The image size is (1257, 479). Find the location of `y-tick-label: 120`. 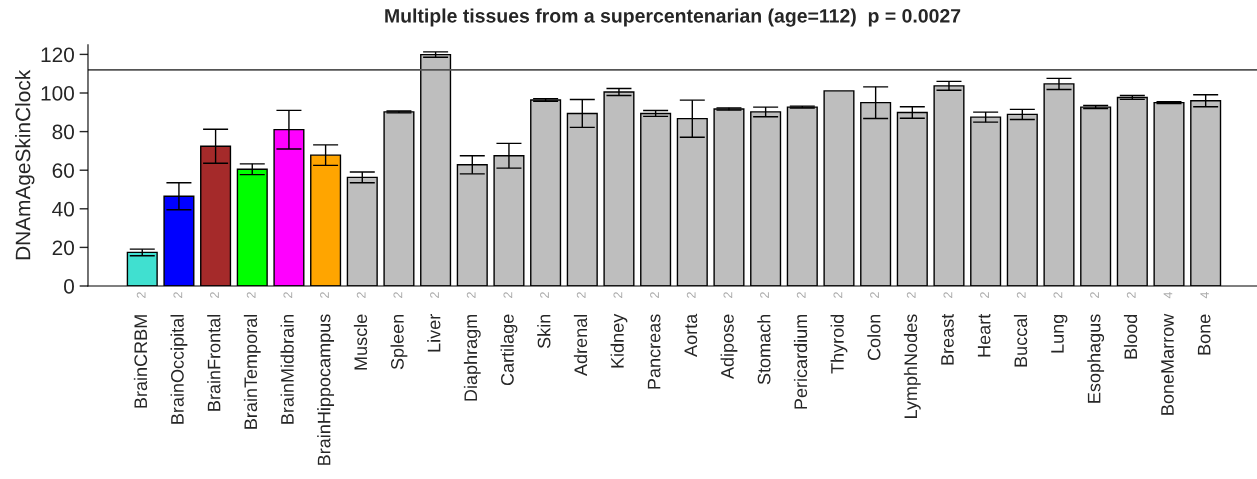

y-tick-label: 120 is located at coordinates (57, 55).